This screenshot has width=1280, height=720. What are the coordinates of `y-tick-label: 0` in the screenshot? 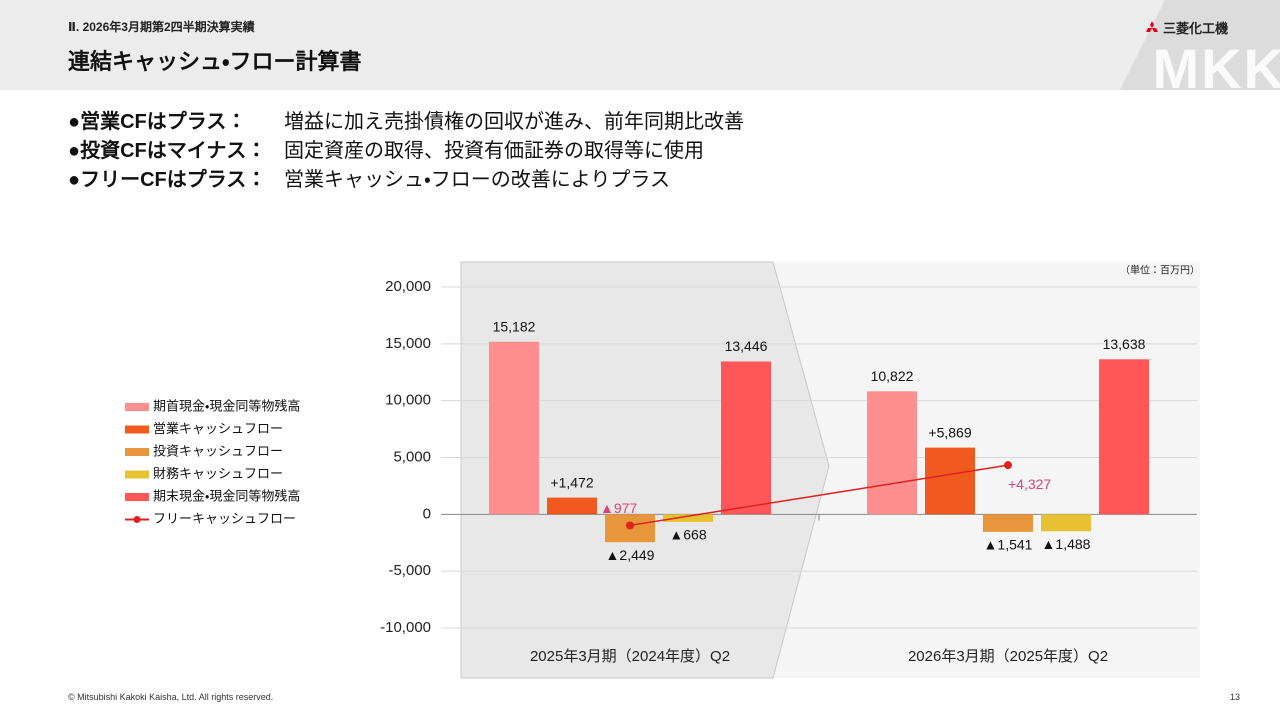 It's located at (427, 513).